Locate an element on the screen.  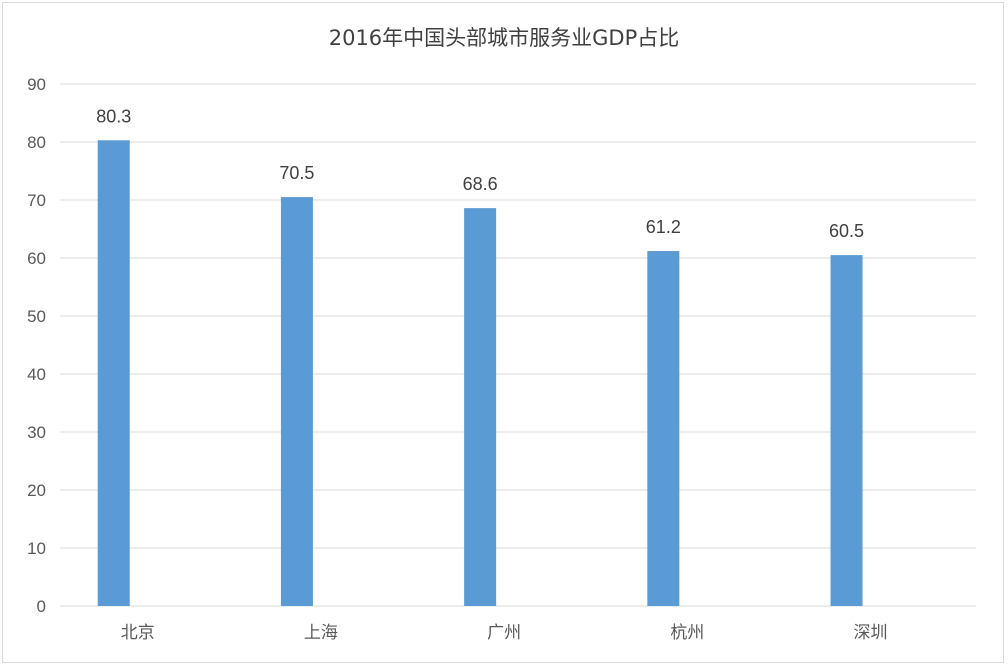
data-label: 68.6 is located at coordinates (480, 184).